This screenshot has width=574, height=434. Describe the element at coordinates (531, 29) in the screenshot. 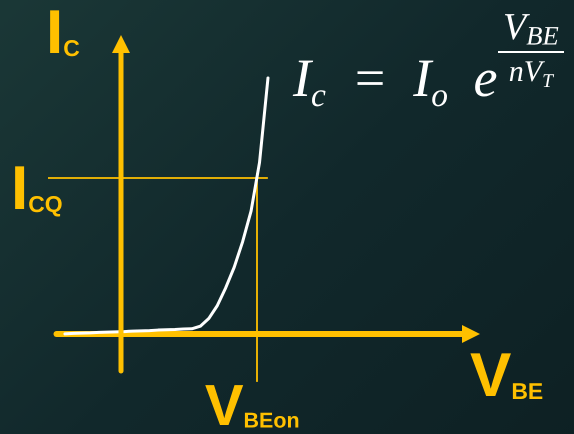

I see `text: V$_{BE}$` at that location.